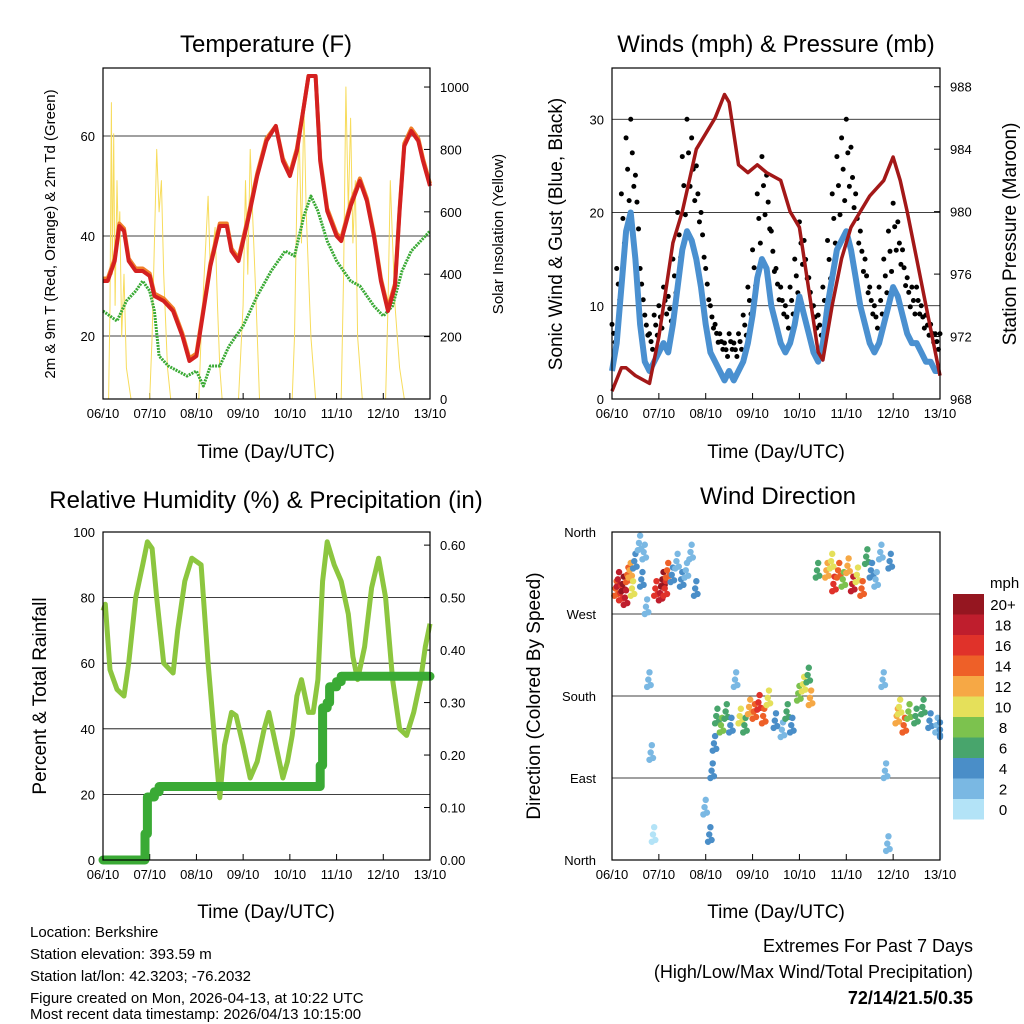 This screenshot has height=1024, width=1024. Describe the element at coordinates (454, 87) in the screenshot. I see `y-right-tick-label: 1000` at that location.